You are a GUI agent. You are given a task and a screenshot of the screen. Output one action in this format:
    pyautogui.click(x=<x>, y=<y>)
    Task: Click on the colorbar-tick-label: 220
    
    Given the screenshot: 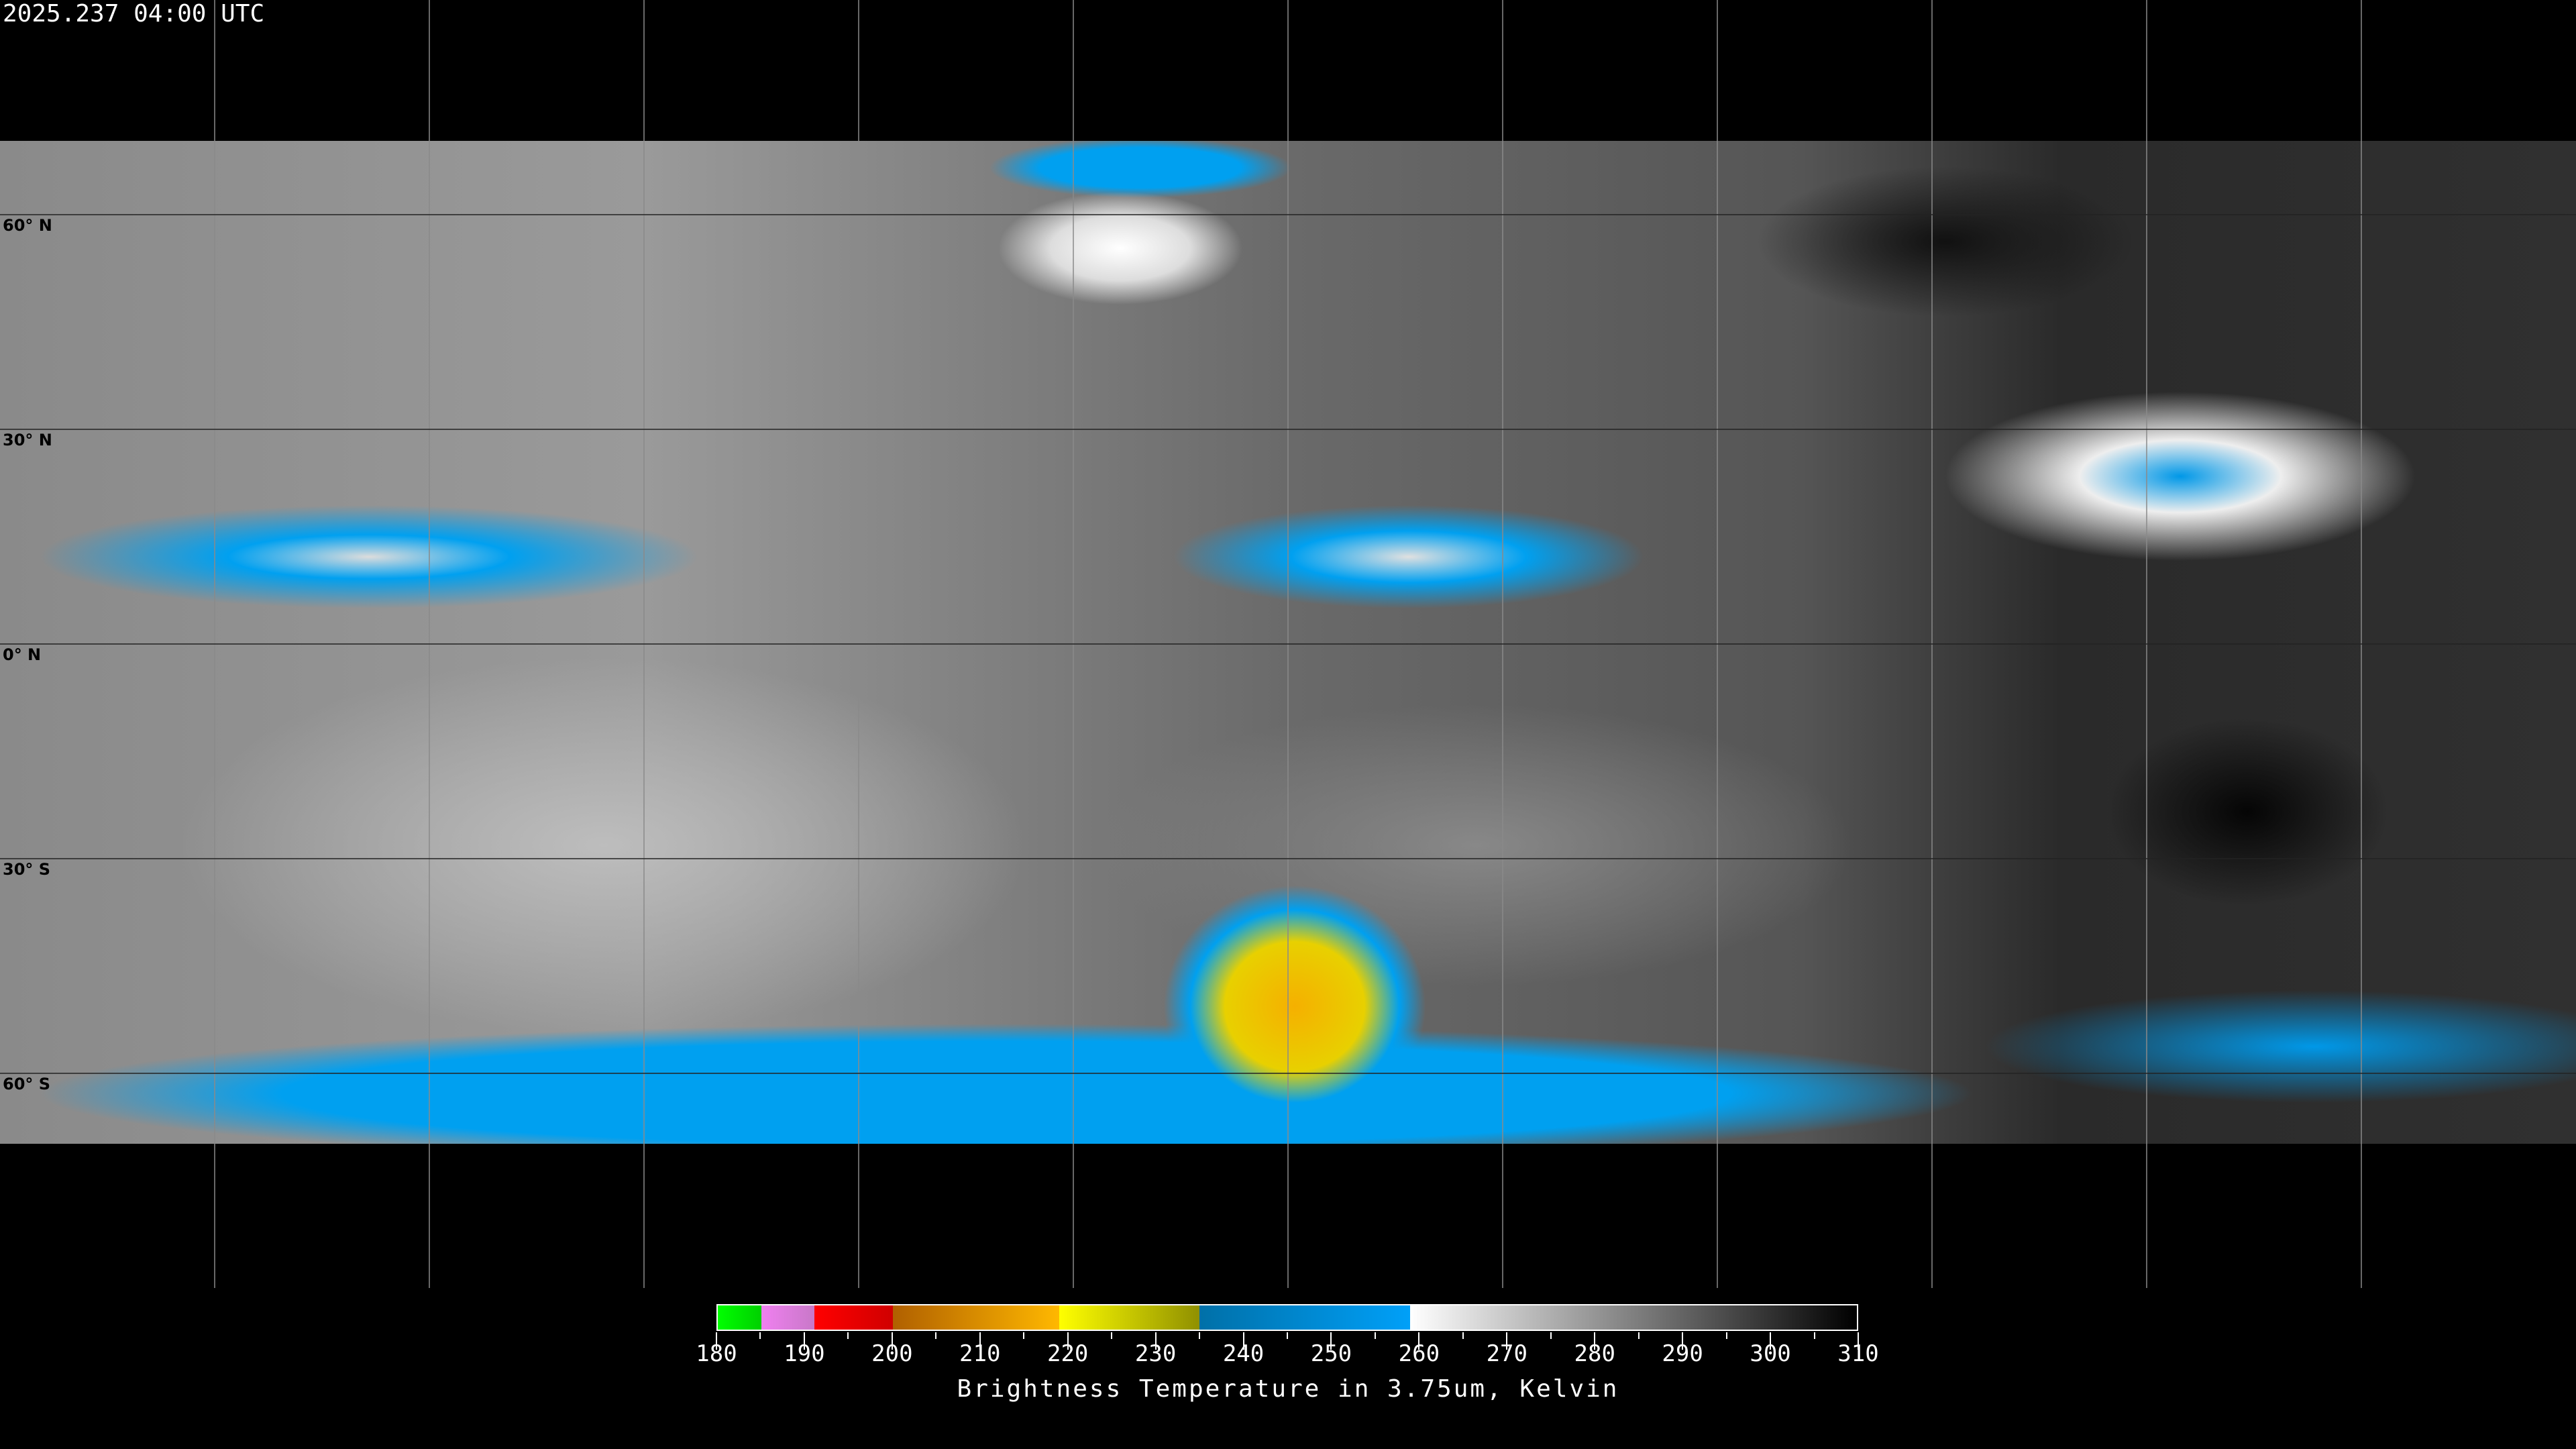 What is the action you would take?
    pyautogui.click(x=1067, y=1353)
    